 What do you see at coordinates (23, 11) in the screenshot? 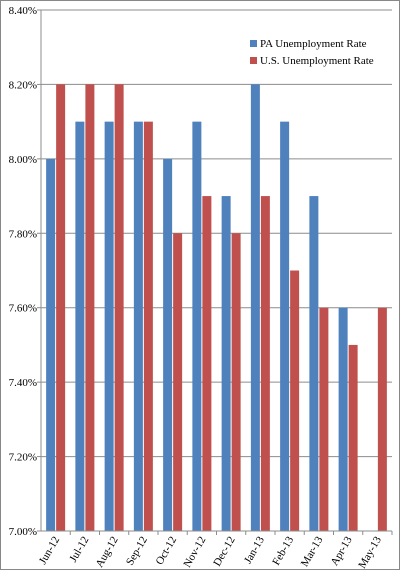
I see `y-tick-label: 8.40%` at bounding box center [23, 11].